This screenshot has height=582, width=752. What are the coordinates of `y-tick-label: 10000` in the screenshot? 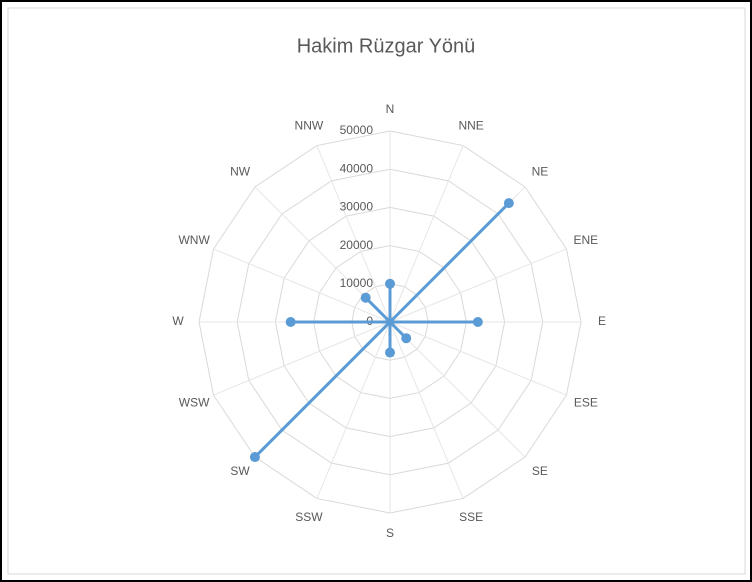 It's located at (357, 283).